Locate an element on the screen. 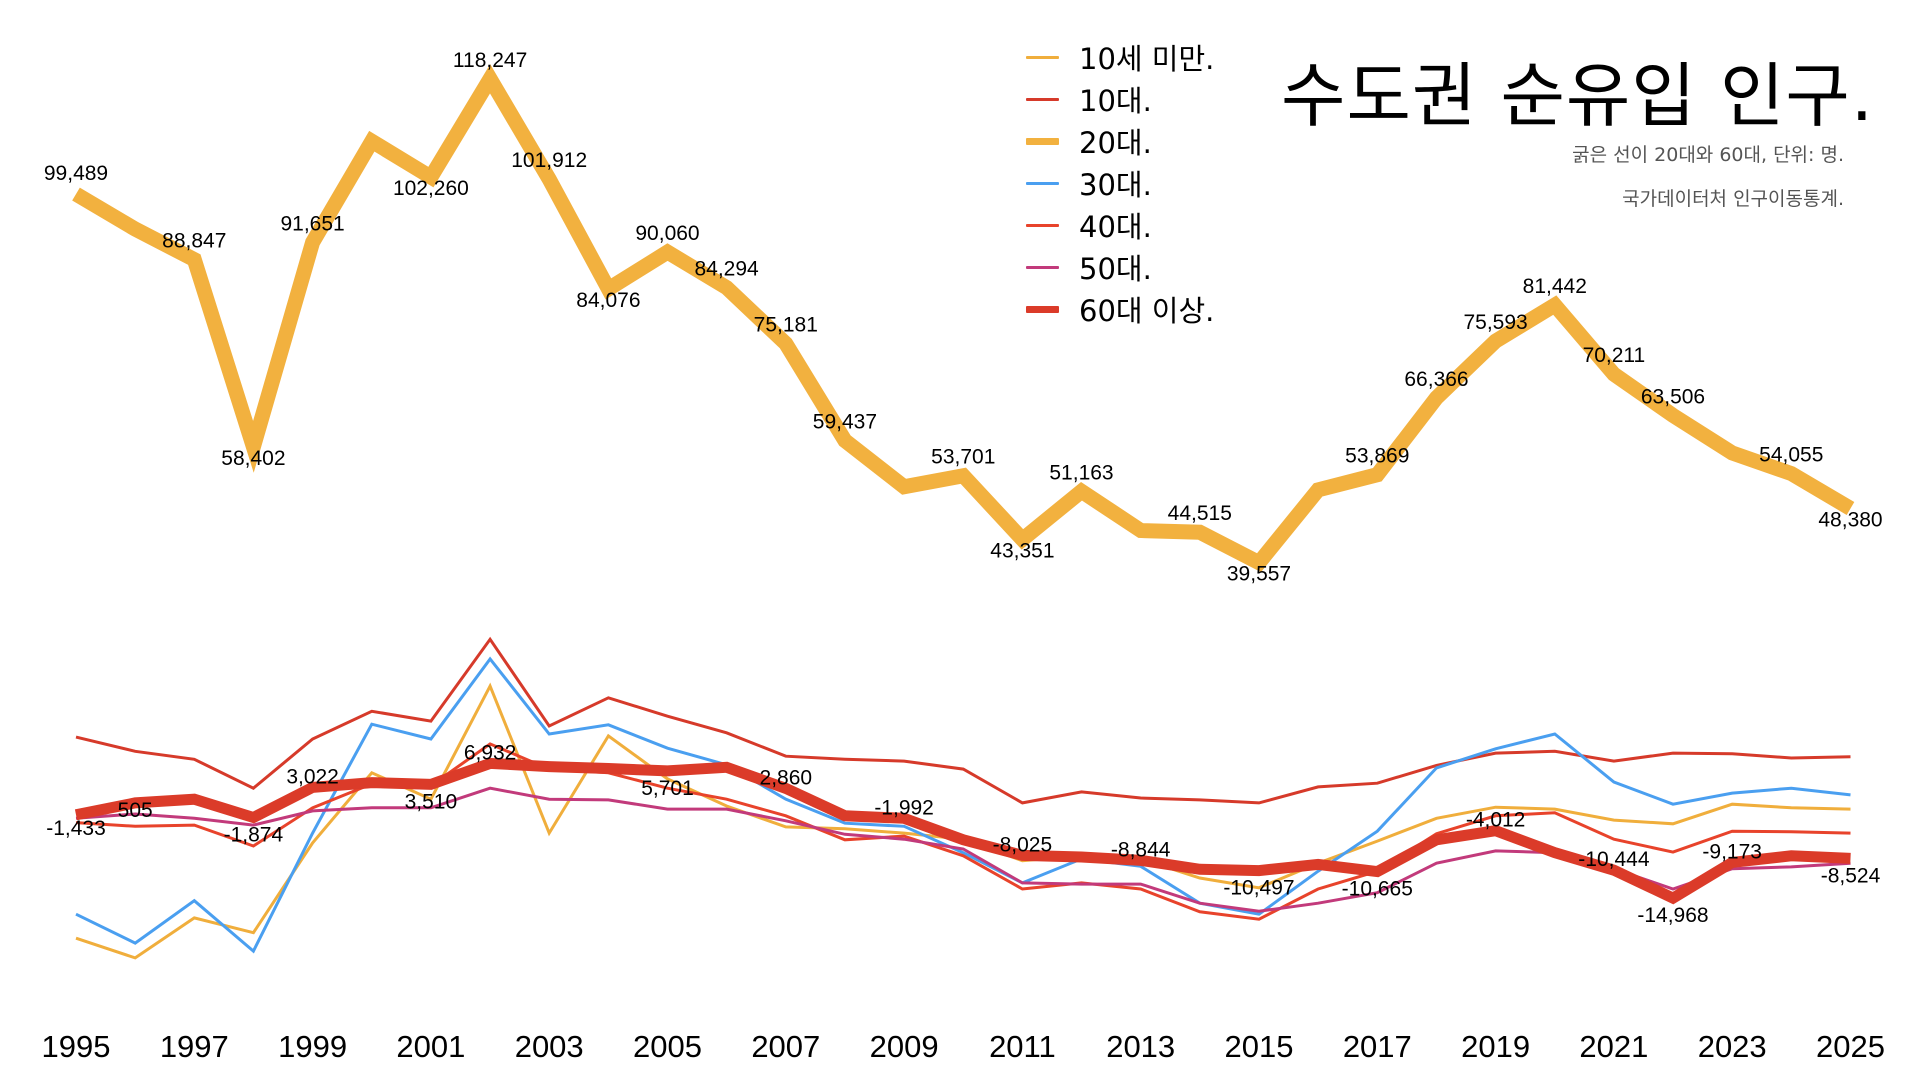 Image resolution: width=1920 pixels, height=1080 pixels. legend-item: 10대. is located at coordinates (1120, 99).